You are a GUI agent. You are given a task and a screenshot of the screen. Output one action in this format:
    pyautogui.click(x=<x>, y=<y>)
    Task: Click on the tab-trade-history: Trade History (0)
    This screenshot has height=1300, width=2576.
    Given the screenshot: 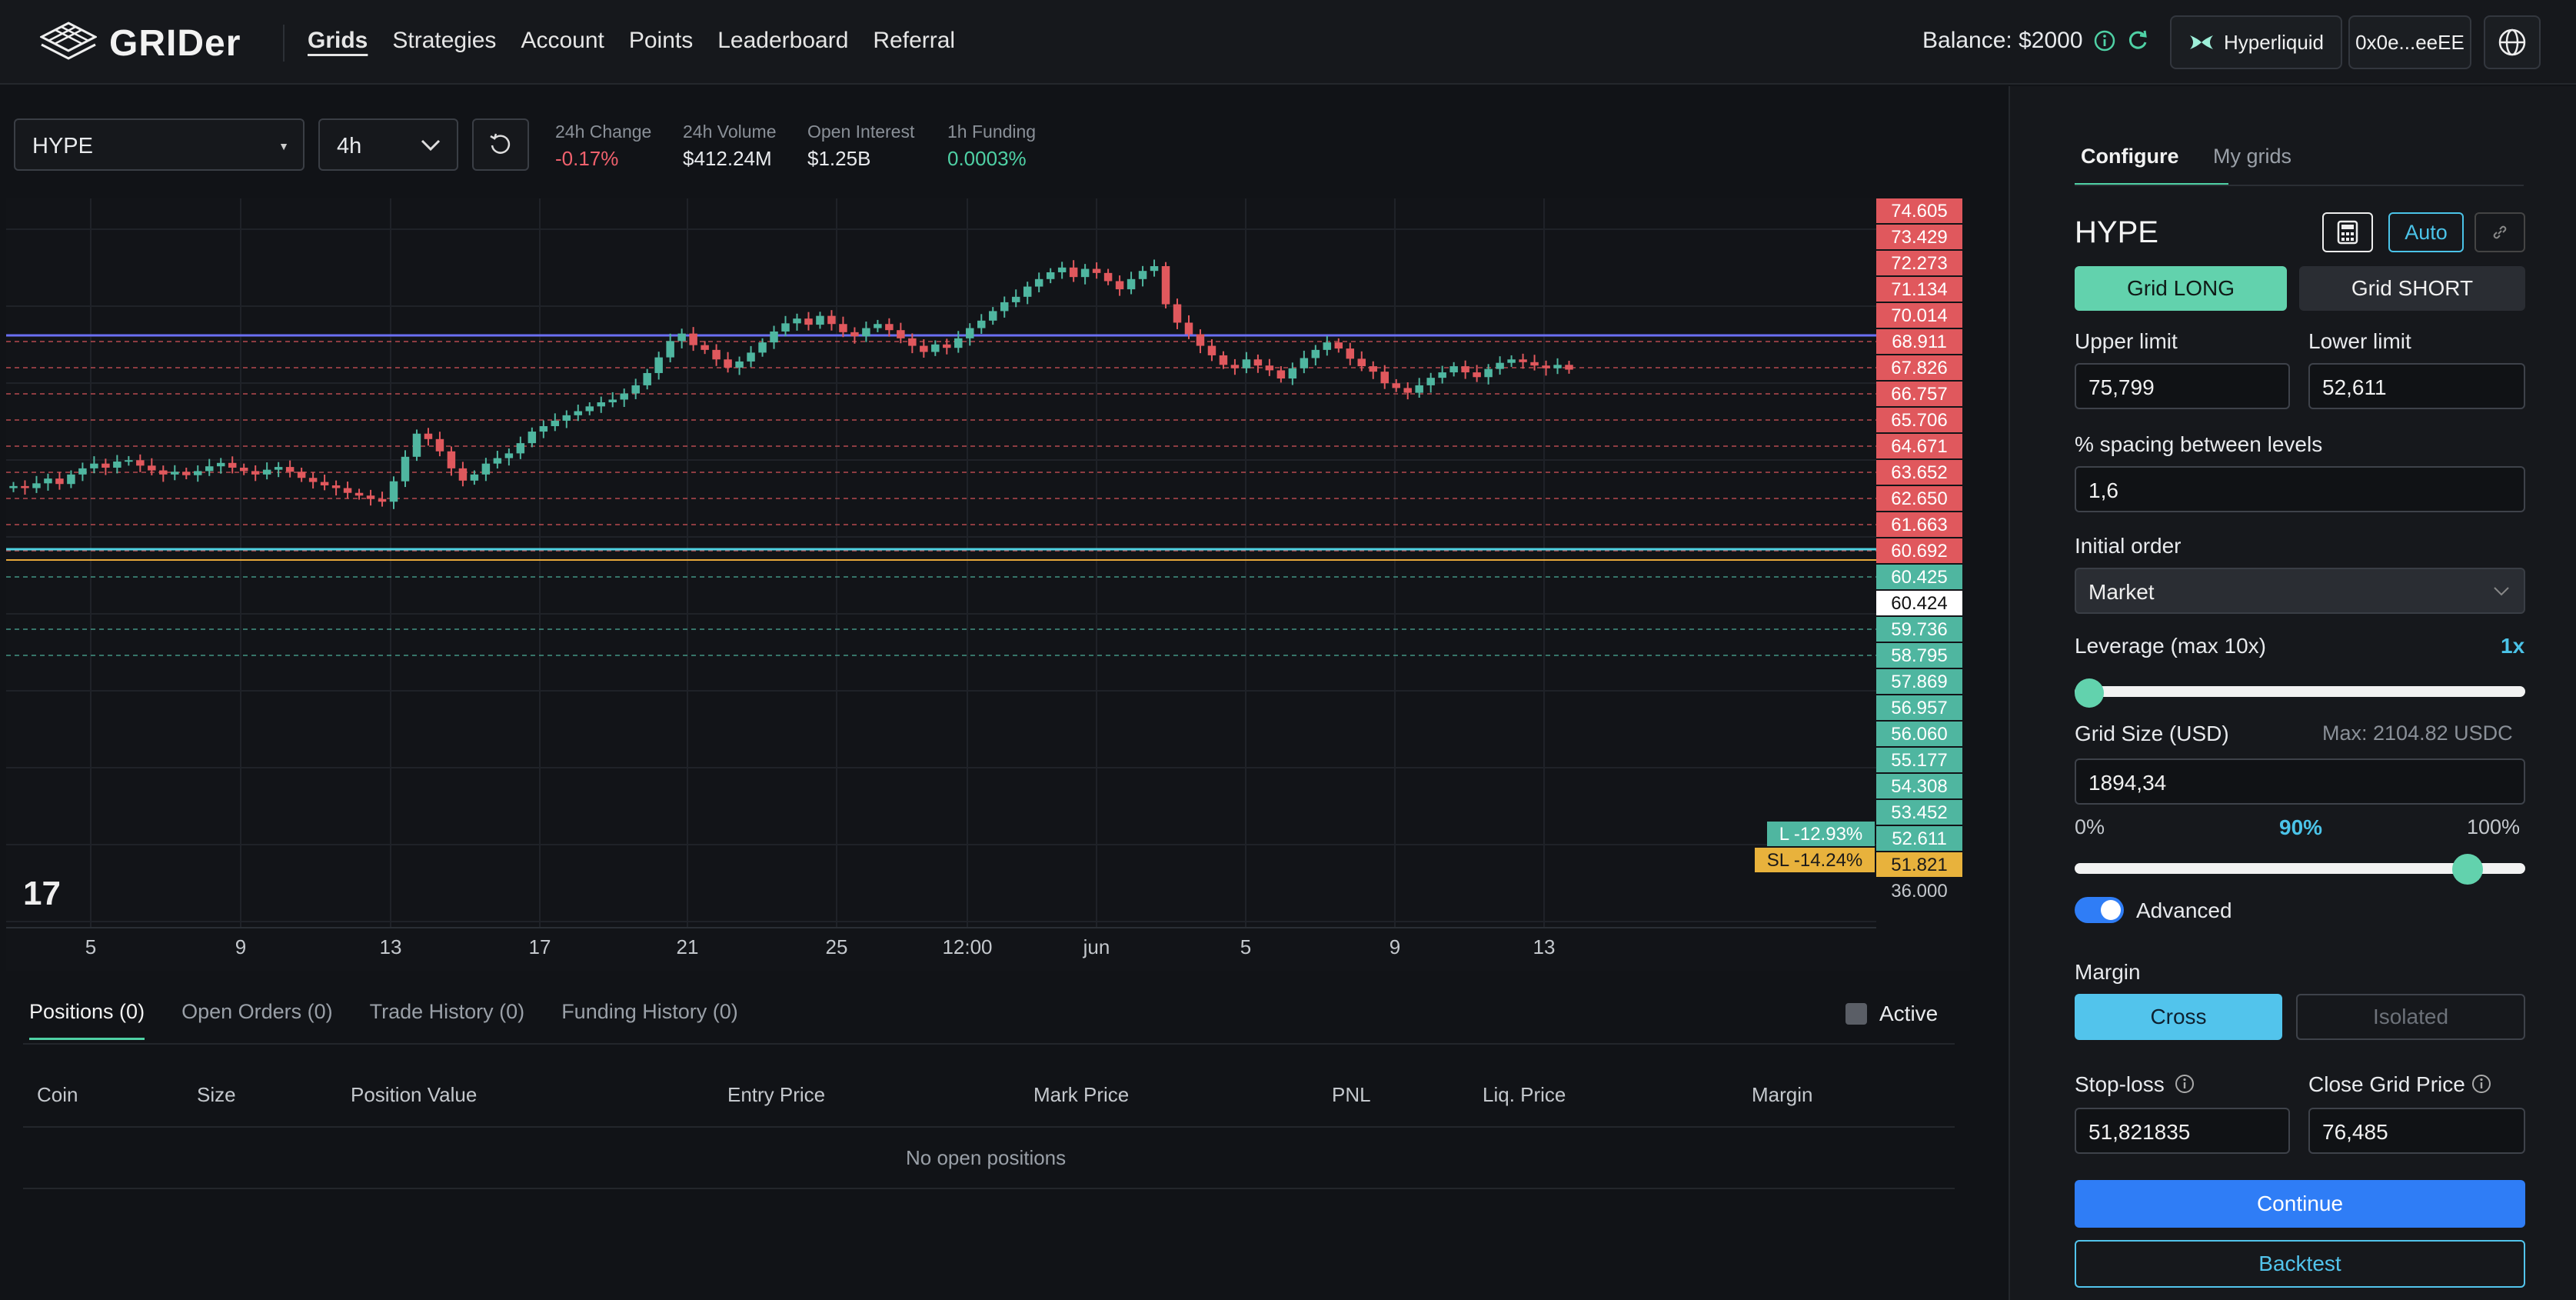 What is the action you would take?
    pyautogui.click(x=447, y=1012)
    